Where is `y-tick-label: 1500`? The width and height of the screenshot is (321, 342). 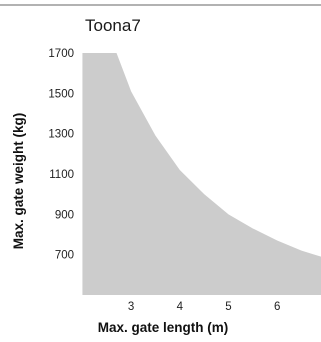 y-tick-label: 1500 is located at coordinates (61, 94).